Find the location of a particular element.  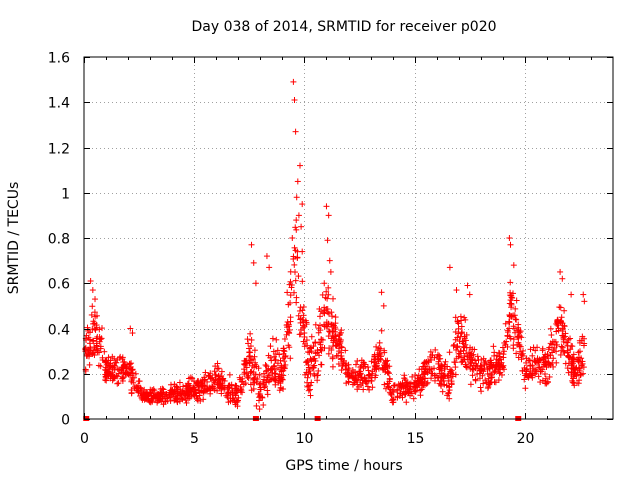

x-tick-label: 20 is located at coordinates (526, 439).